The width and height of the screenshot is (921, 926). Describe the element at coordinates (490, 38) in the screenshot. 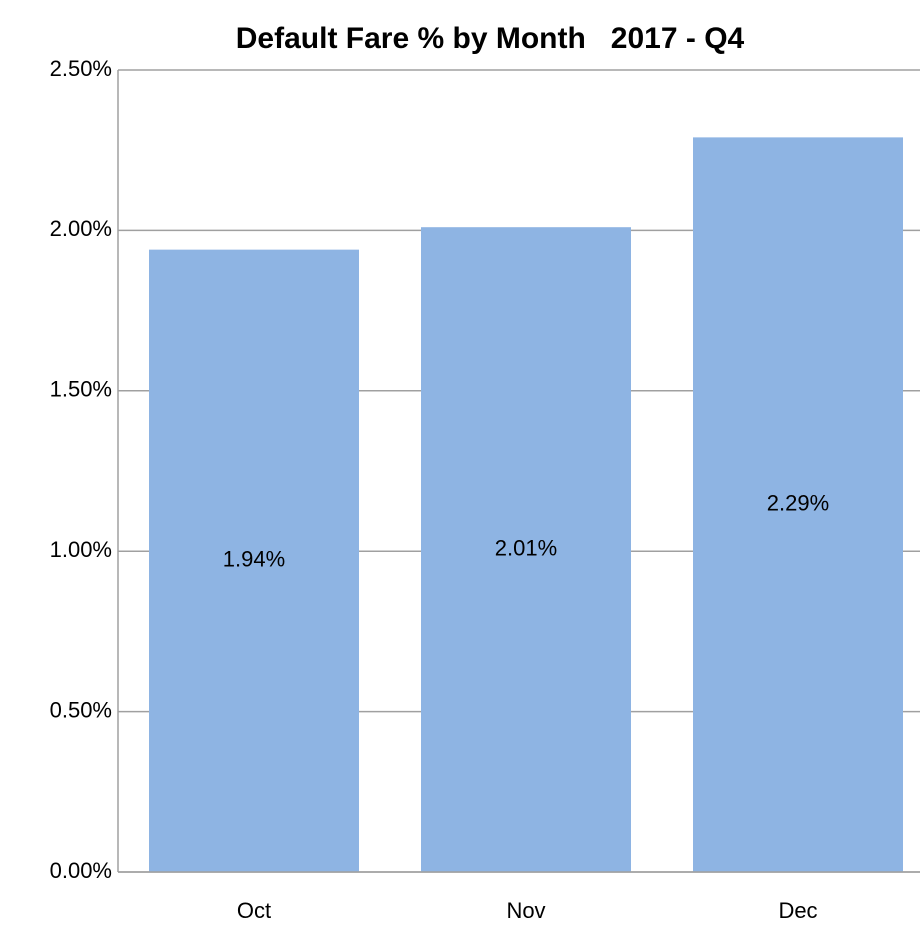

I see `chart-title: Default Fare % by Month 2017 - Q4` at that location.